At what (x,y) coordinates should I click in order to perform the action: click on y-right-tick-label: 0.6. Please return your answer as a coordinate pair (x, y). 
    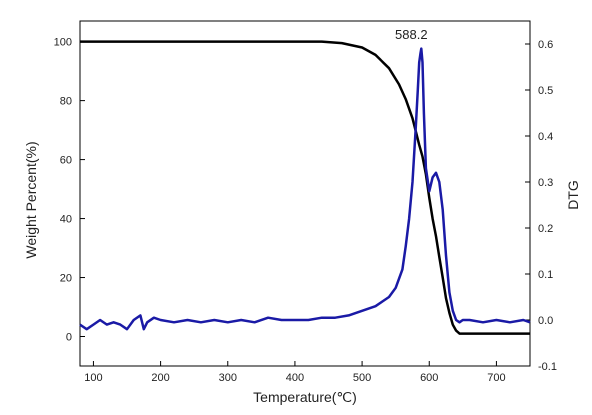
    Looking at the image, I should click on (545, 45).